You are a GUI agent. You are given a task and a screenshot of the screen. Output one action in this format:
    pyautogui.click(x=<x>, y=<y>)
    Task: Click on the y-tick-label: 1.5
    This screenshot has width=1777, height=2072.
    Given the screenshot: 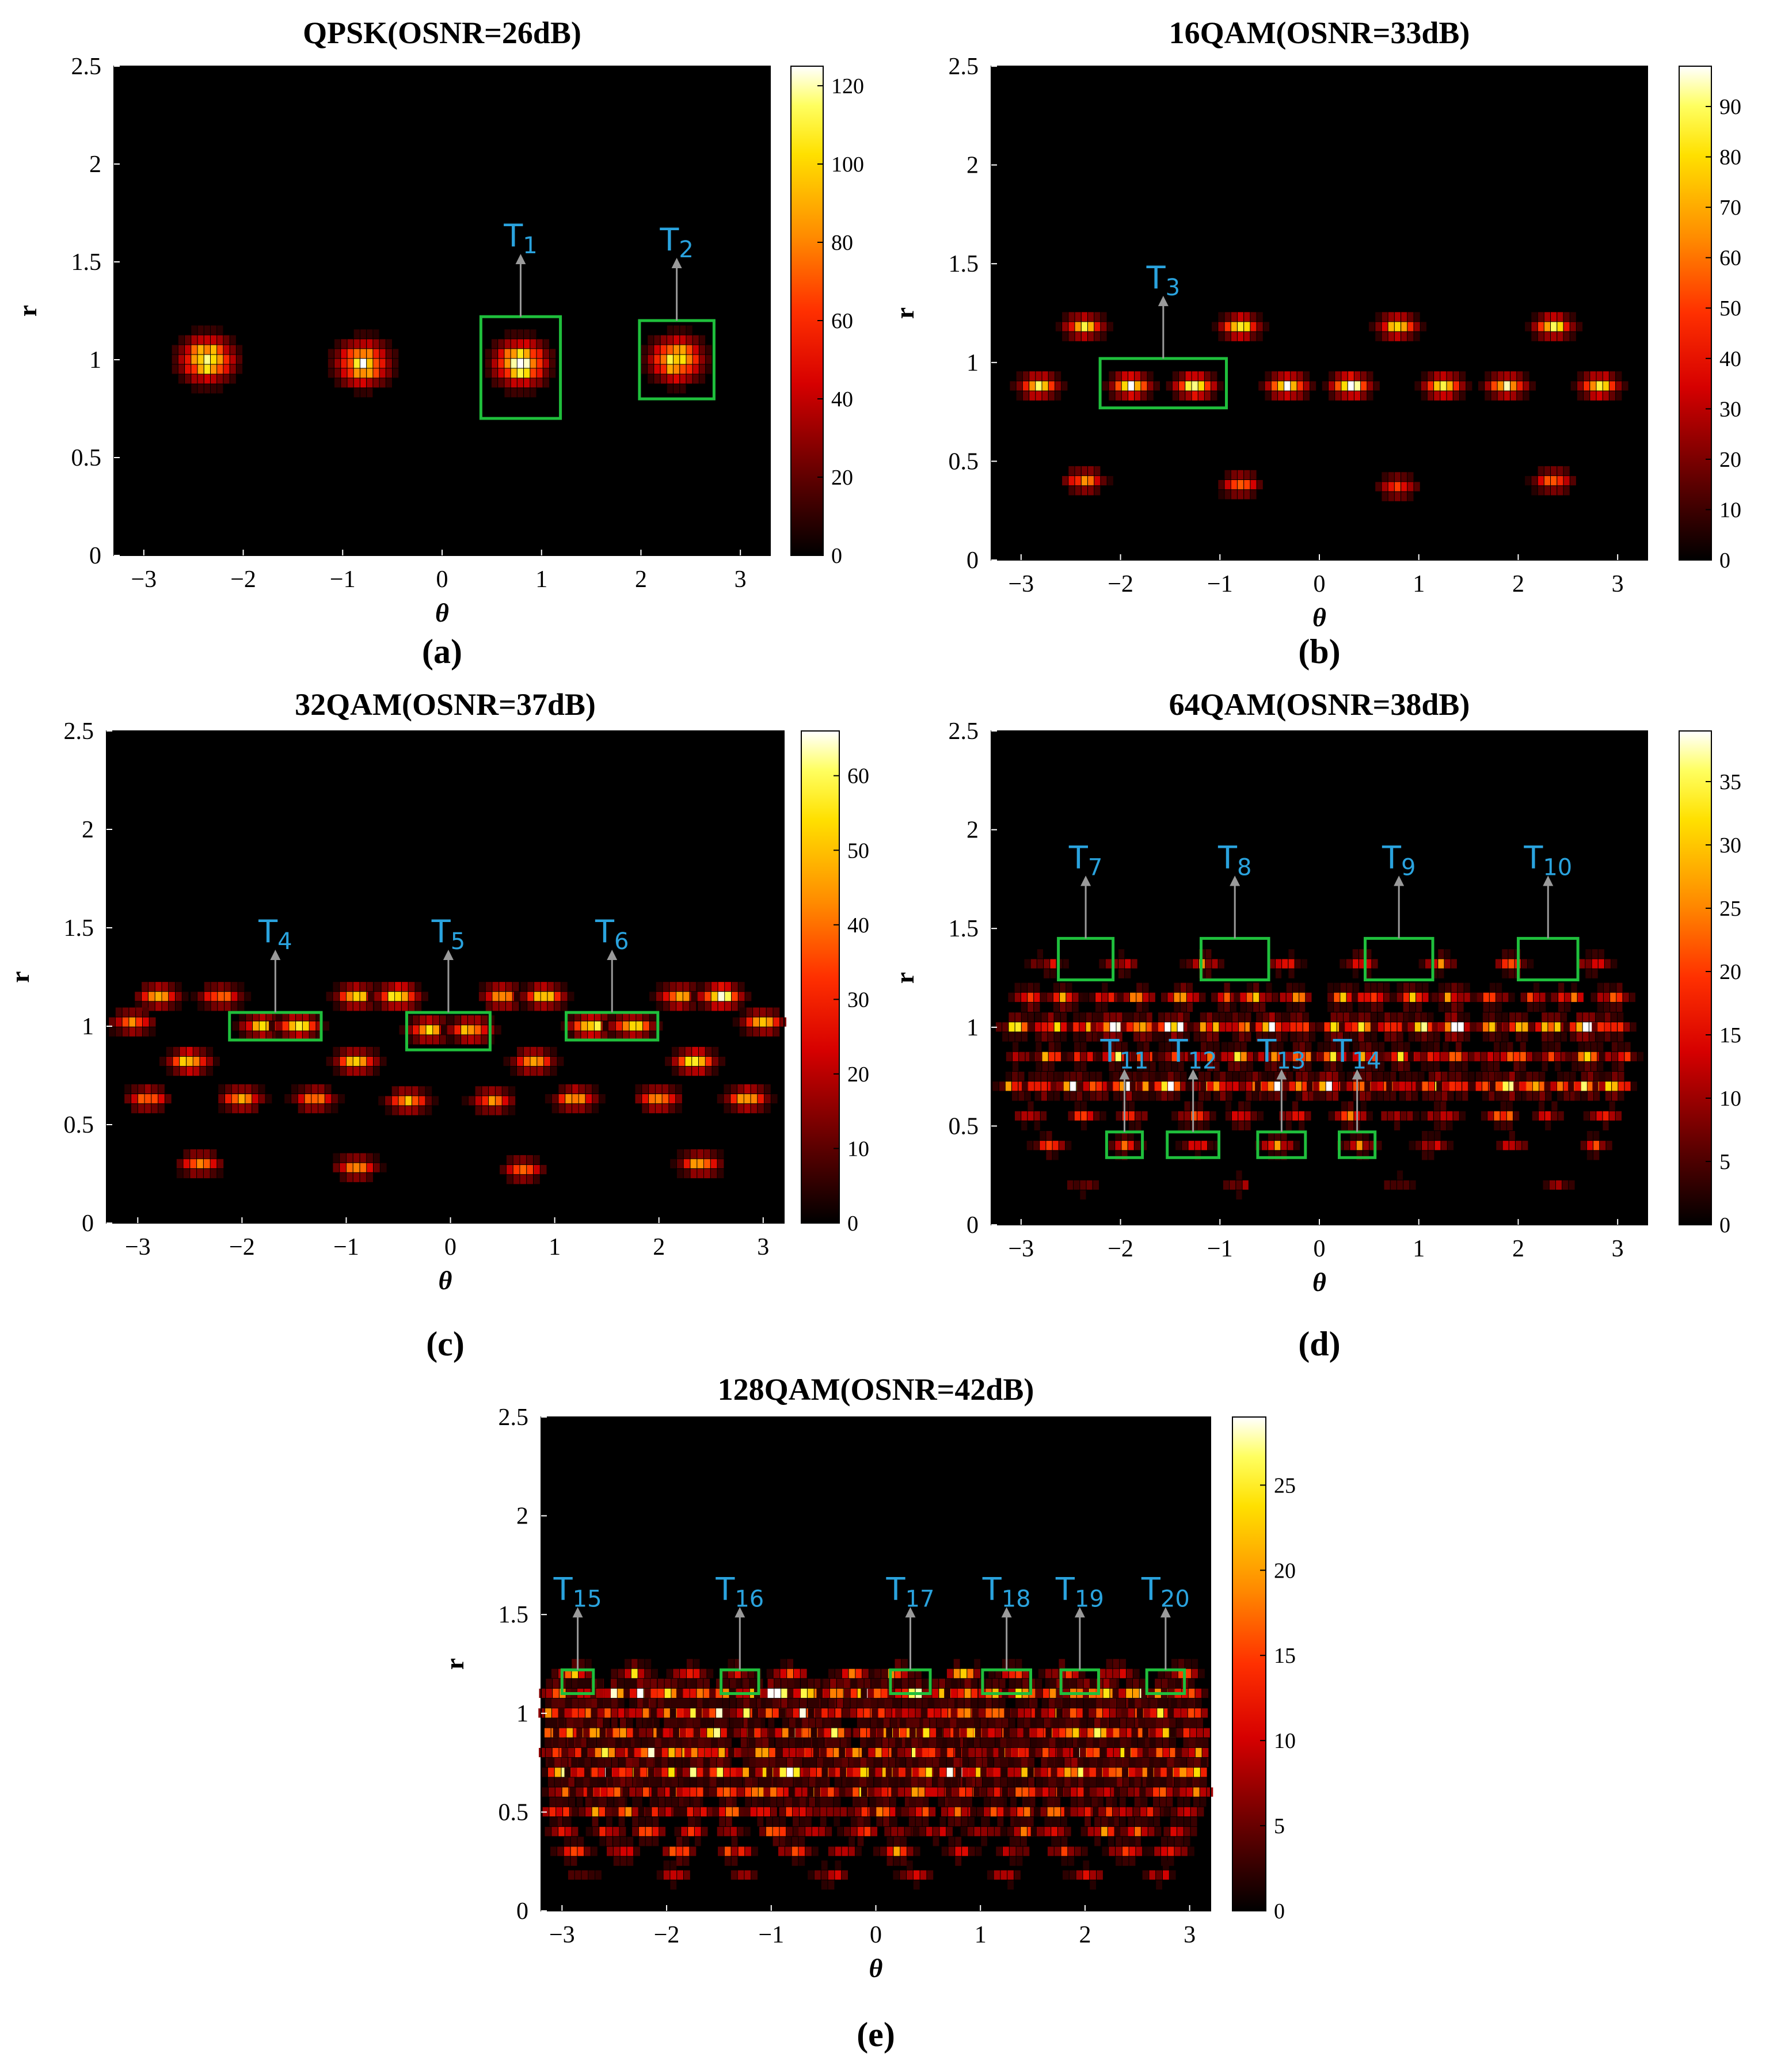 What is the action you would take?
    pyautogui.click(x=964, y=264)
    